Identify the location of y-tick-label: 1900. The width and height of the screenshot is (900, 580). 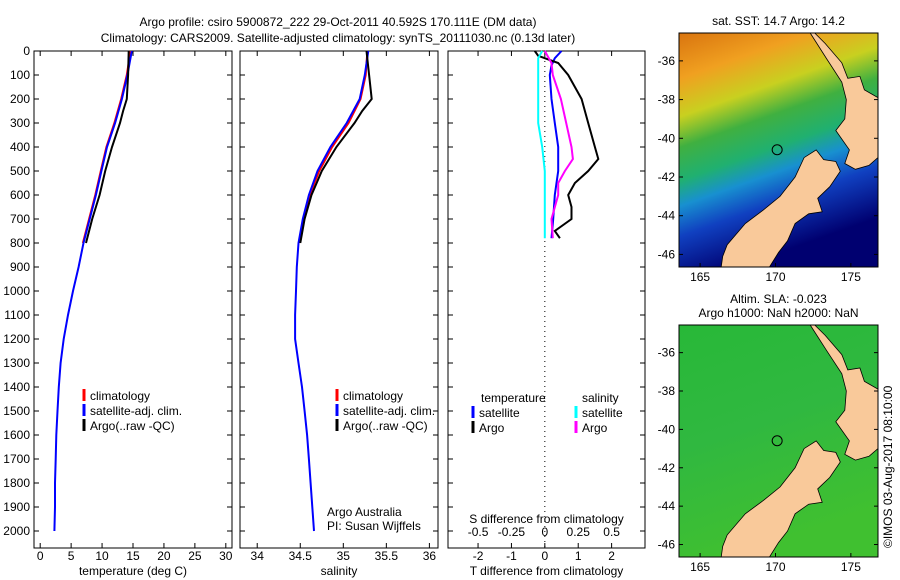
(16, 507).